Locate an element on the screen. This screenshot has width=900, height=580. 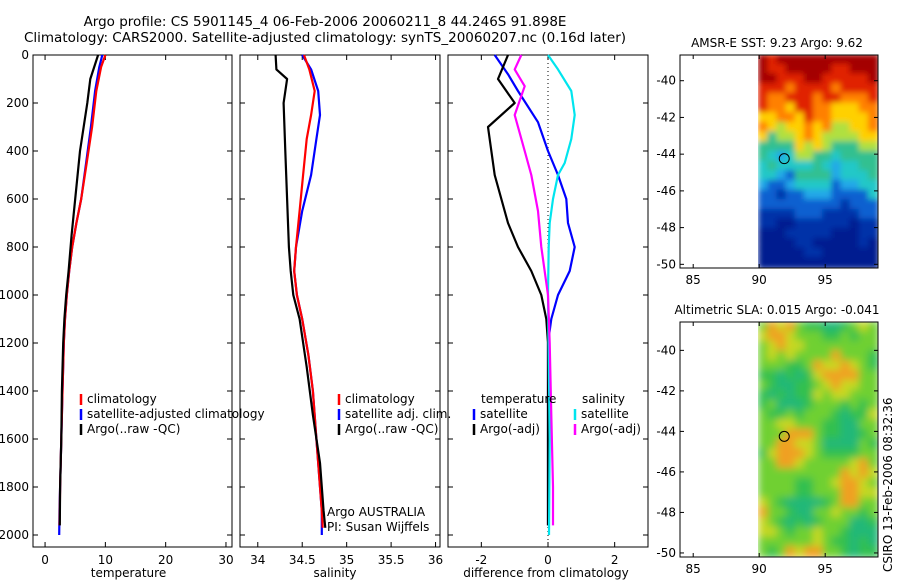
y-tick-label: 600 is located at coordinates (17, 199).